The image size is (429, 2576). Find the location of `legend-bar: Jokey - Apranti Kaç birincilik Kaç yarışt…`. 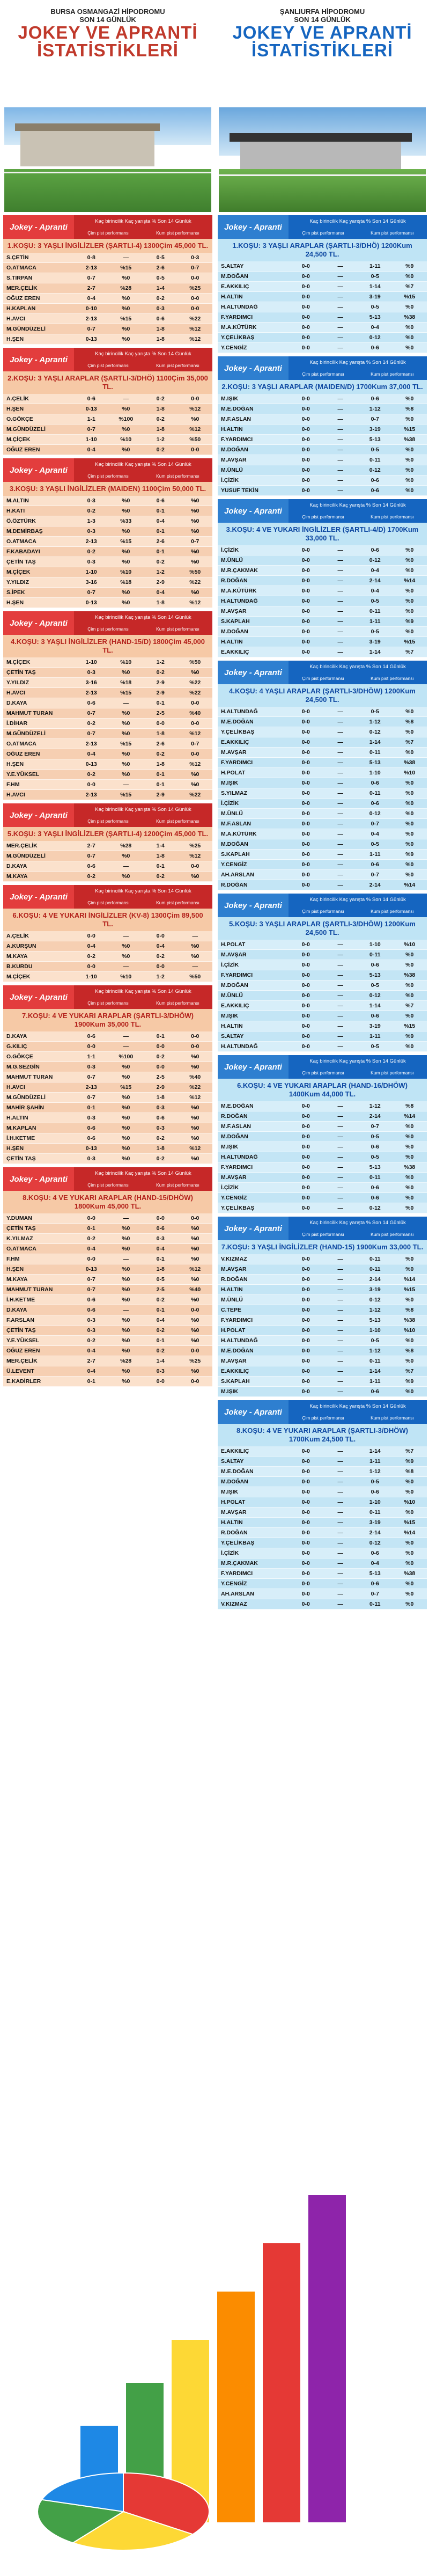

legend-bar: Jokey - Apranti Kaç birincilik Kaç yarışt… is located at coordinates (107, 227).